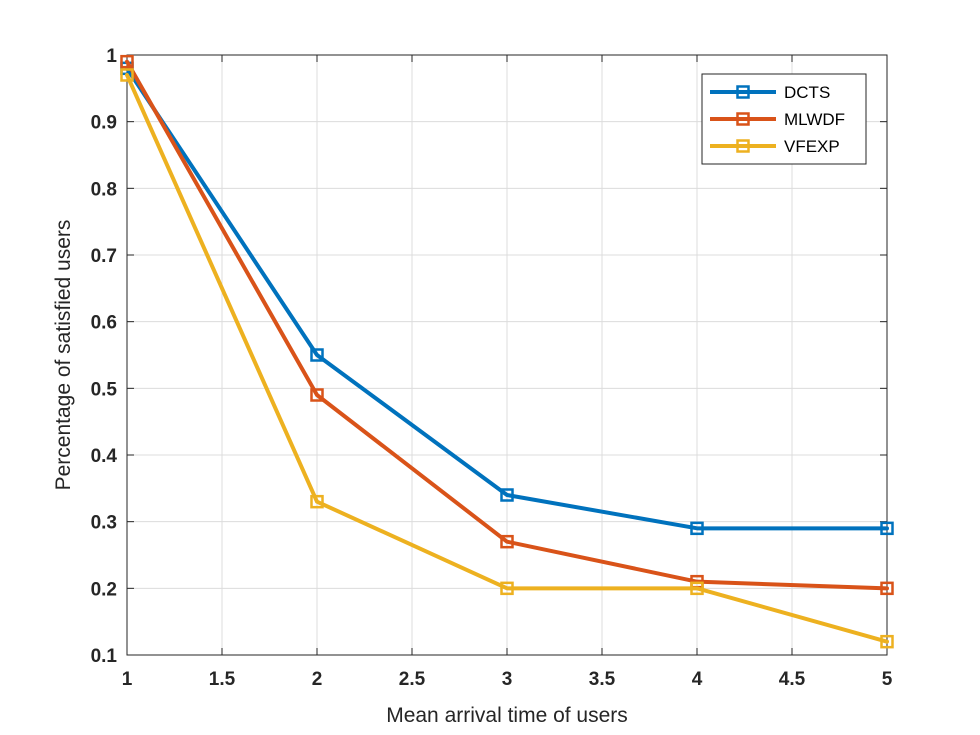 The width and height of the screenshot is (980, 735). Describe the element at coordinates (812, 146) in the screenshot. I see `legend-label-vfexp: VFEXP` at that location.